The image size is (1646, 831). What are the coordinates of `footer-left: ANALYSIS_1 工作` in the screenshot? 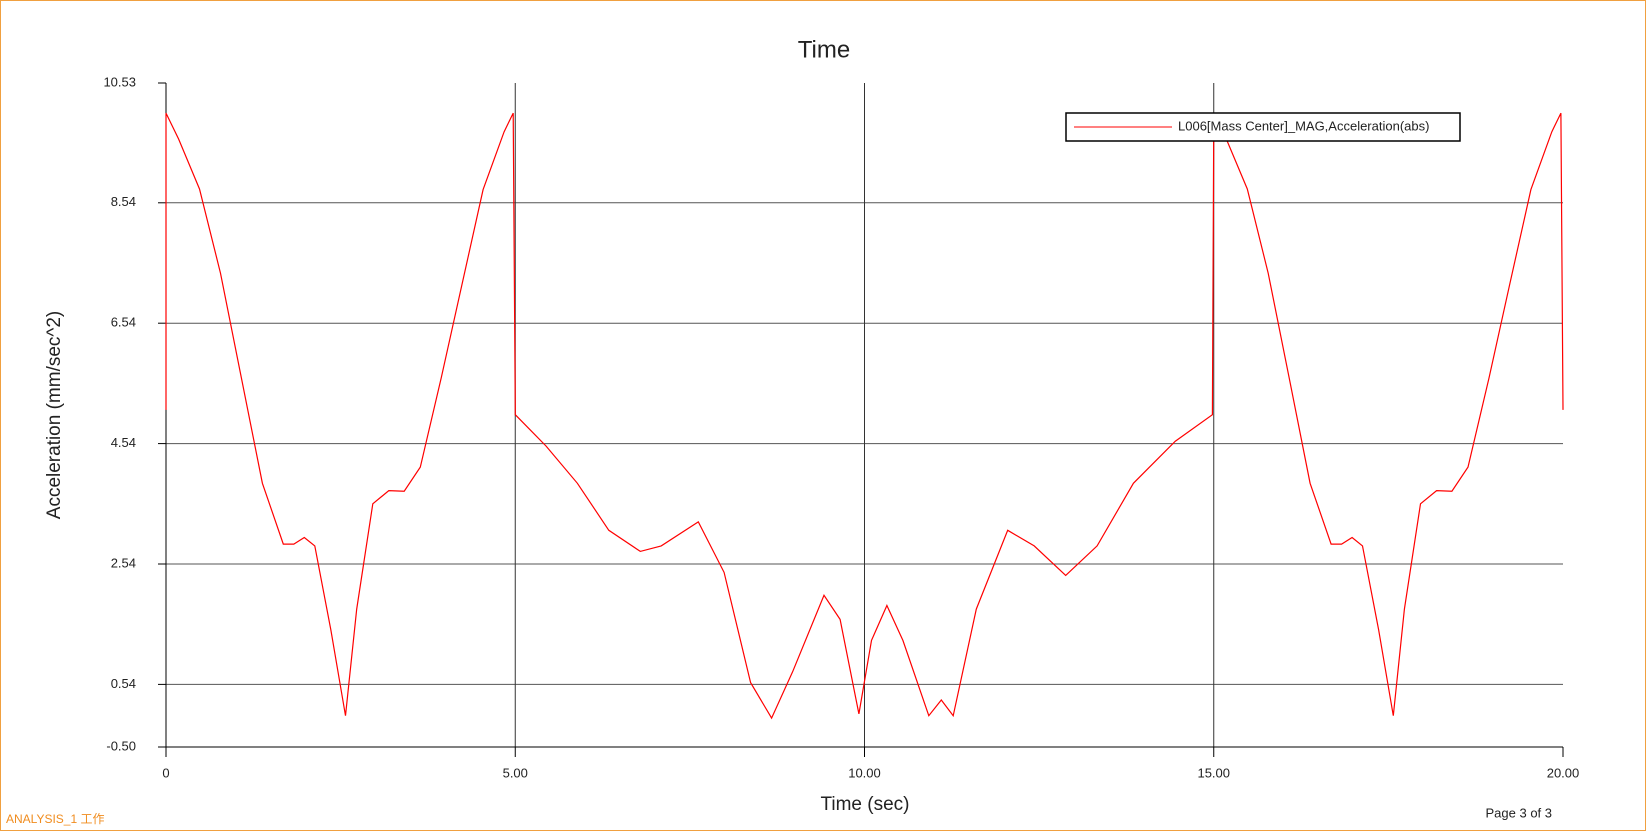 It's located at (55, 819).